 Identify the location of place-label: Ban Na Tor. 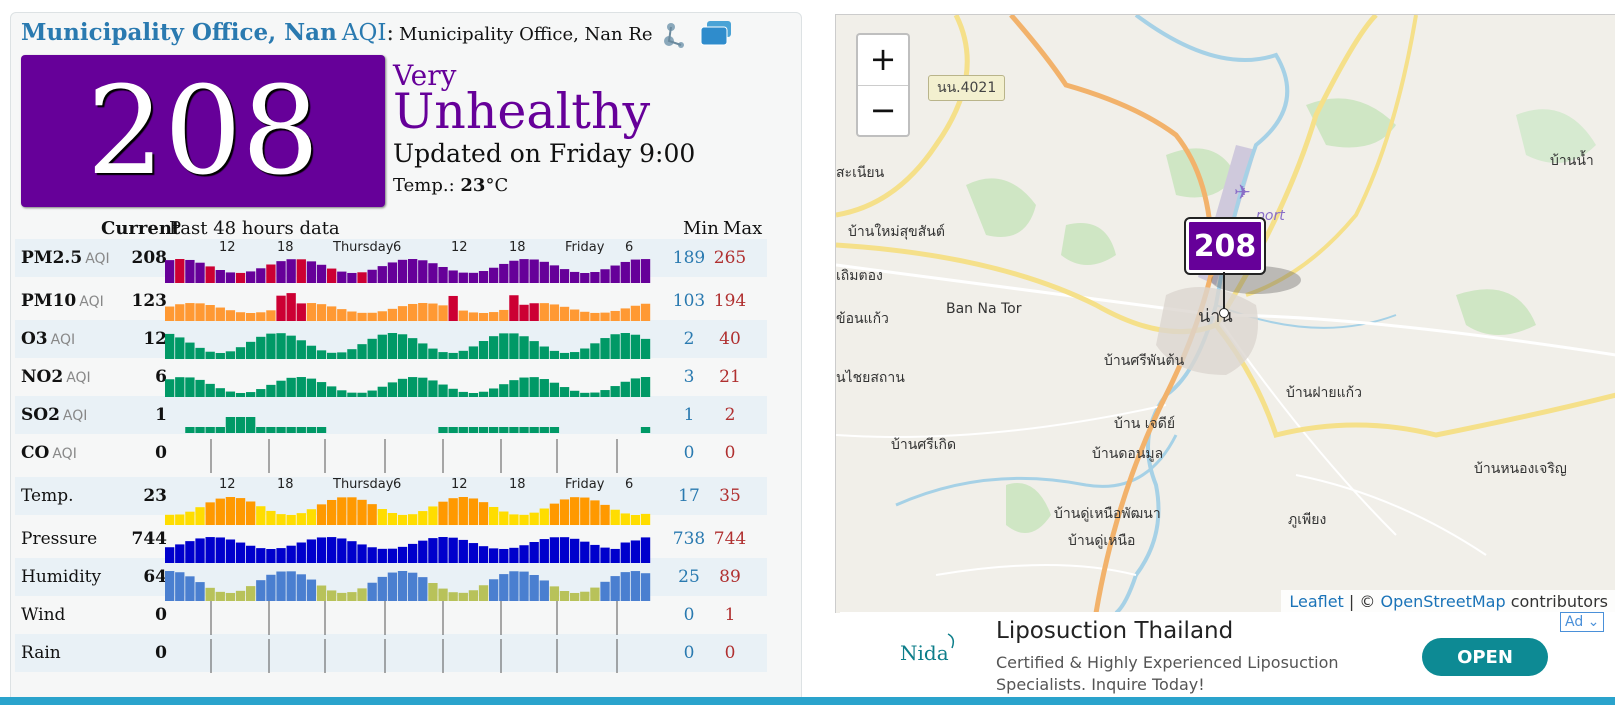
(984, 309).